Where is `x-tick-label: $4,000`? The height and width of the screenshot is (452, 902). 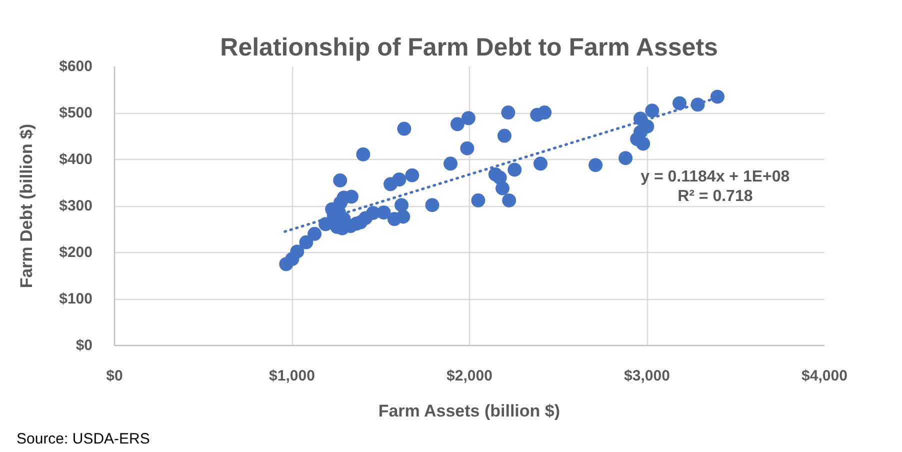 x-tick-label: $4,000 is located at coordinates (825, 376).